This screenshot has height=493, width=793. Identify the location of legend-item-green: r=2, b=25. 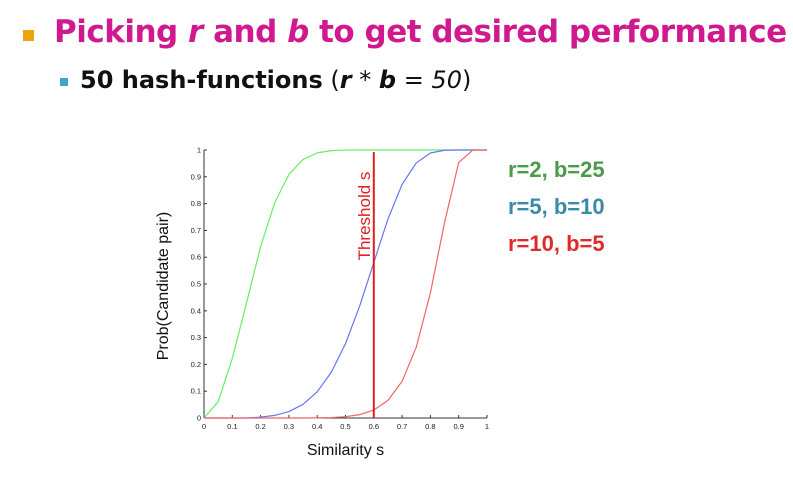
(556, 169).